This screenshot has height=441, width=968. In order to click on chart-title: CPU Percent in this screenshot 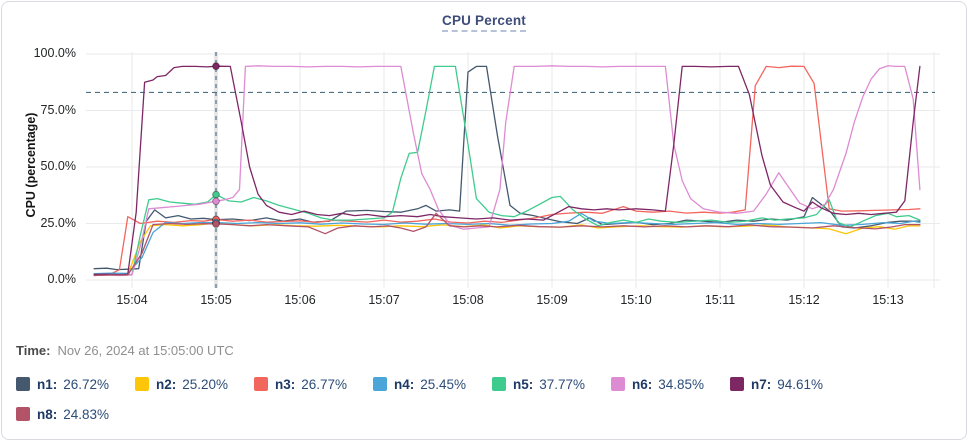, I will do `click(484, 22)`.